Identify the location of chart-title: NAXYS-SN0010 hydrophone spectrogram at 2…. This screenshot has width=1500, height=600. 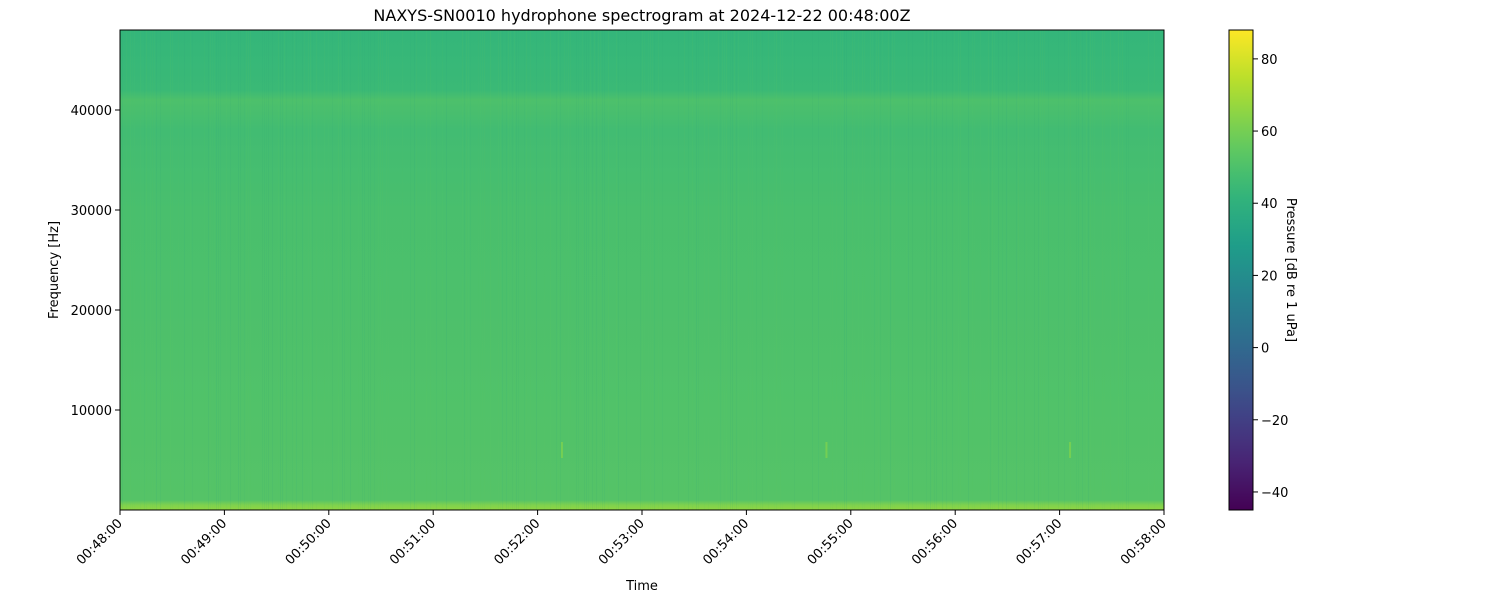
(641, 15).